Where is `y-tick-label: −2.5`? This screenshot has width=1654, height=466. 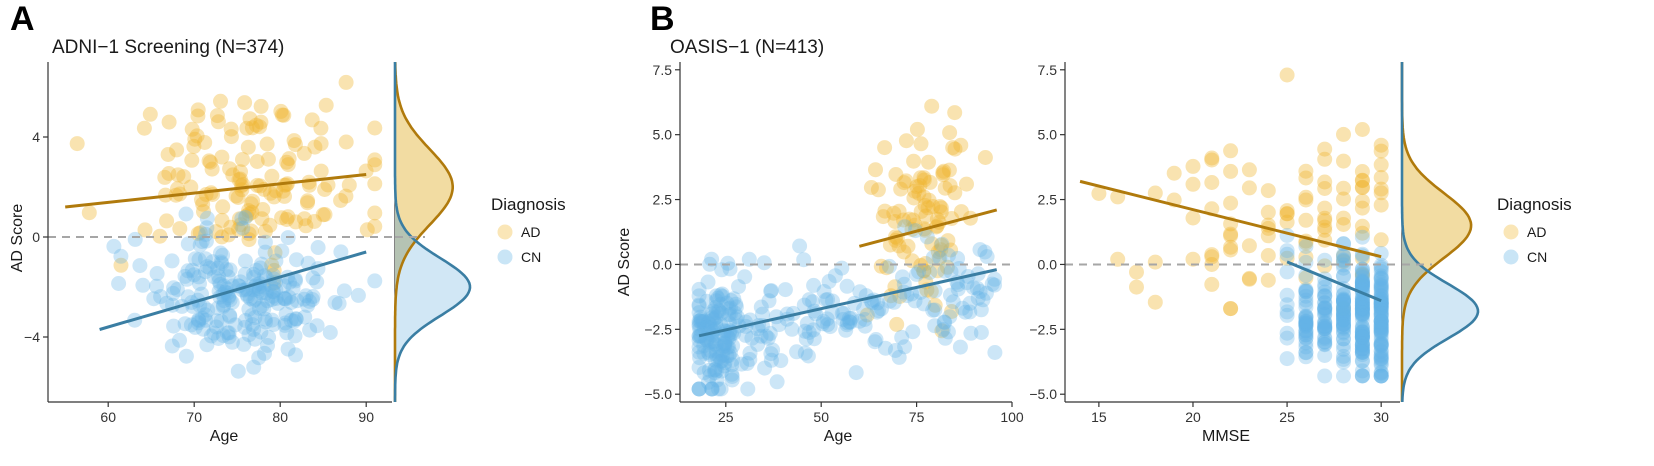 y-tick-label: −2.5 is located at coordinates (658, 329).